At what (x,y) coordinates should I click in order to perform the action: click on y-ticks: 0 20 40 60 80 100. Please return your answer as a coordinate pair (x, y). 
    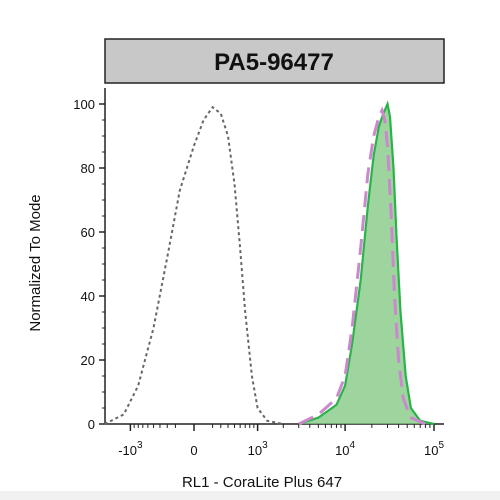
    Looking at the image, I should click on (89, 264).